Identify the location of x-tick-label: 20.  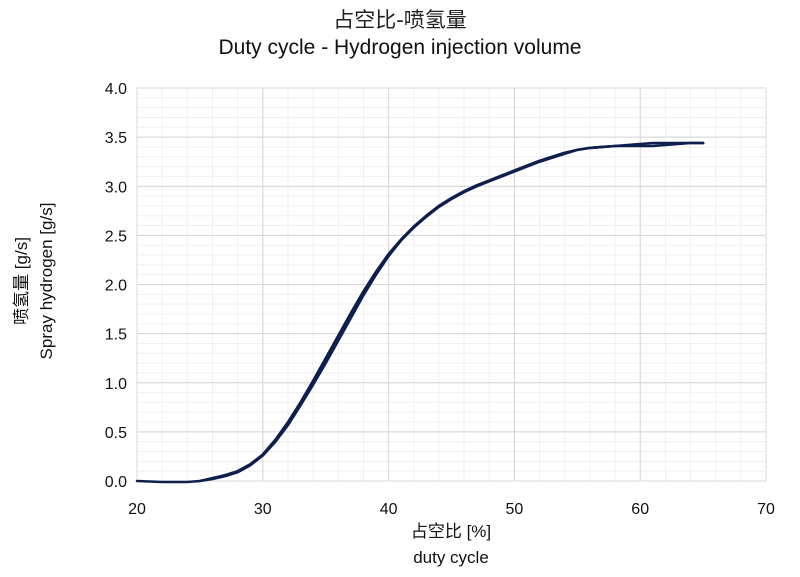
(137, 509).